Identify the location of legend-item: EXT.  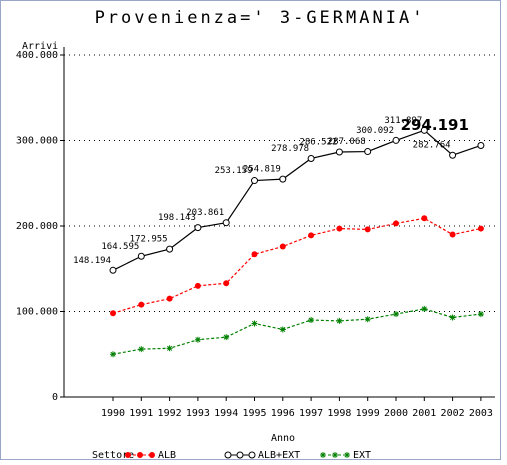
(345, 455).